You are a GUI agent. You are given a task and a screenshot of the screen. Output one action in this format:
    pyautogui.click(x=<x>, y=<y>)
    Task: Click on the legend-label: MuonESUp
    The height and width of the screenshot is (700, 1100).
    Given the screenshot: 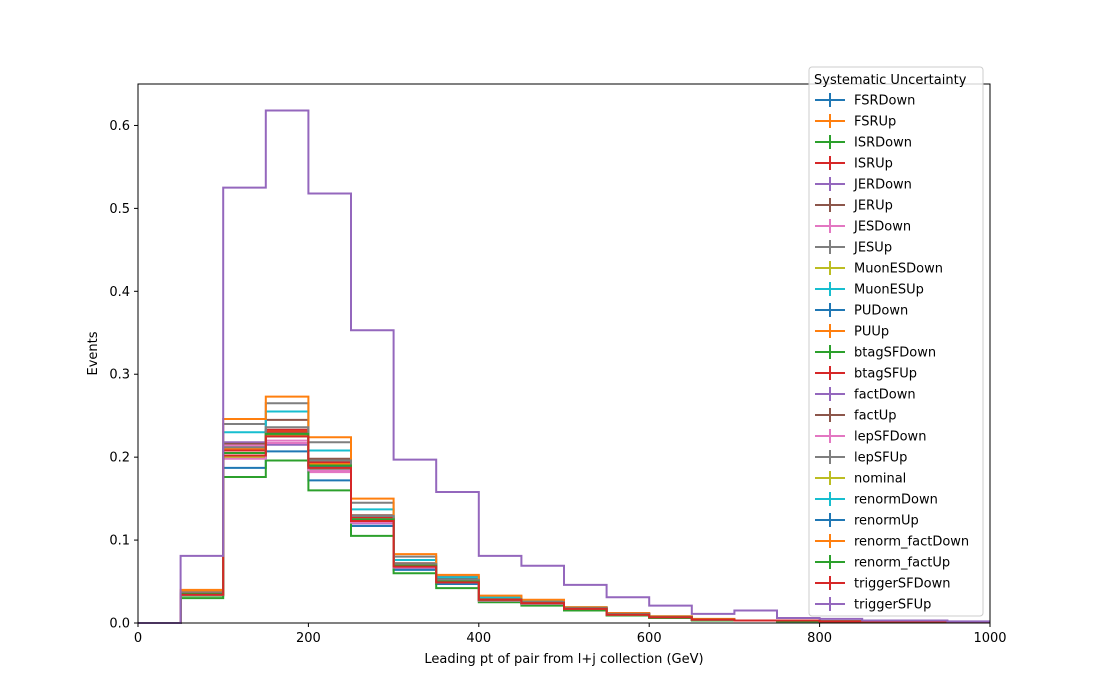 What is the action you would take?
    pyautogui.click(x=889, y=290)
    